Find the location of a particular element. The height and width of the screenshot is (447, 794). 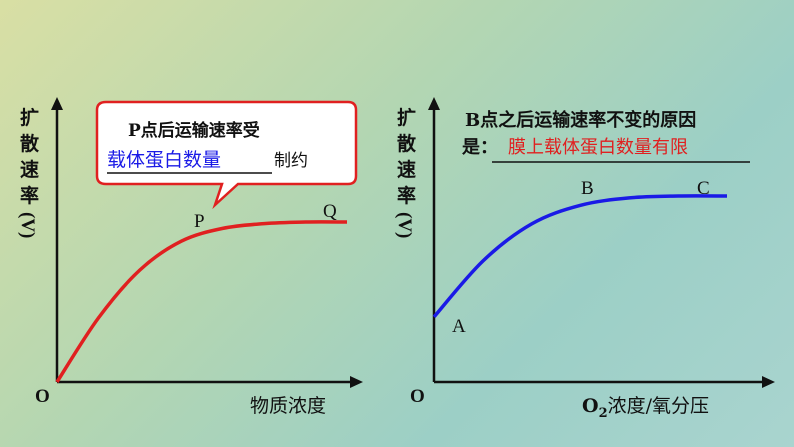

left-ylabel-char-2: 速 is located at coordinates (29, 169).